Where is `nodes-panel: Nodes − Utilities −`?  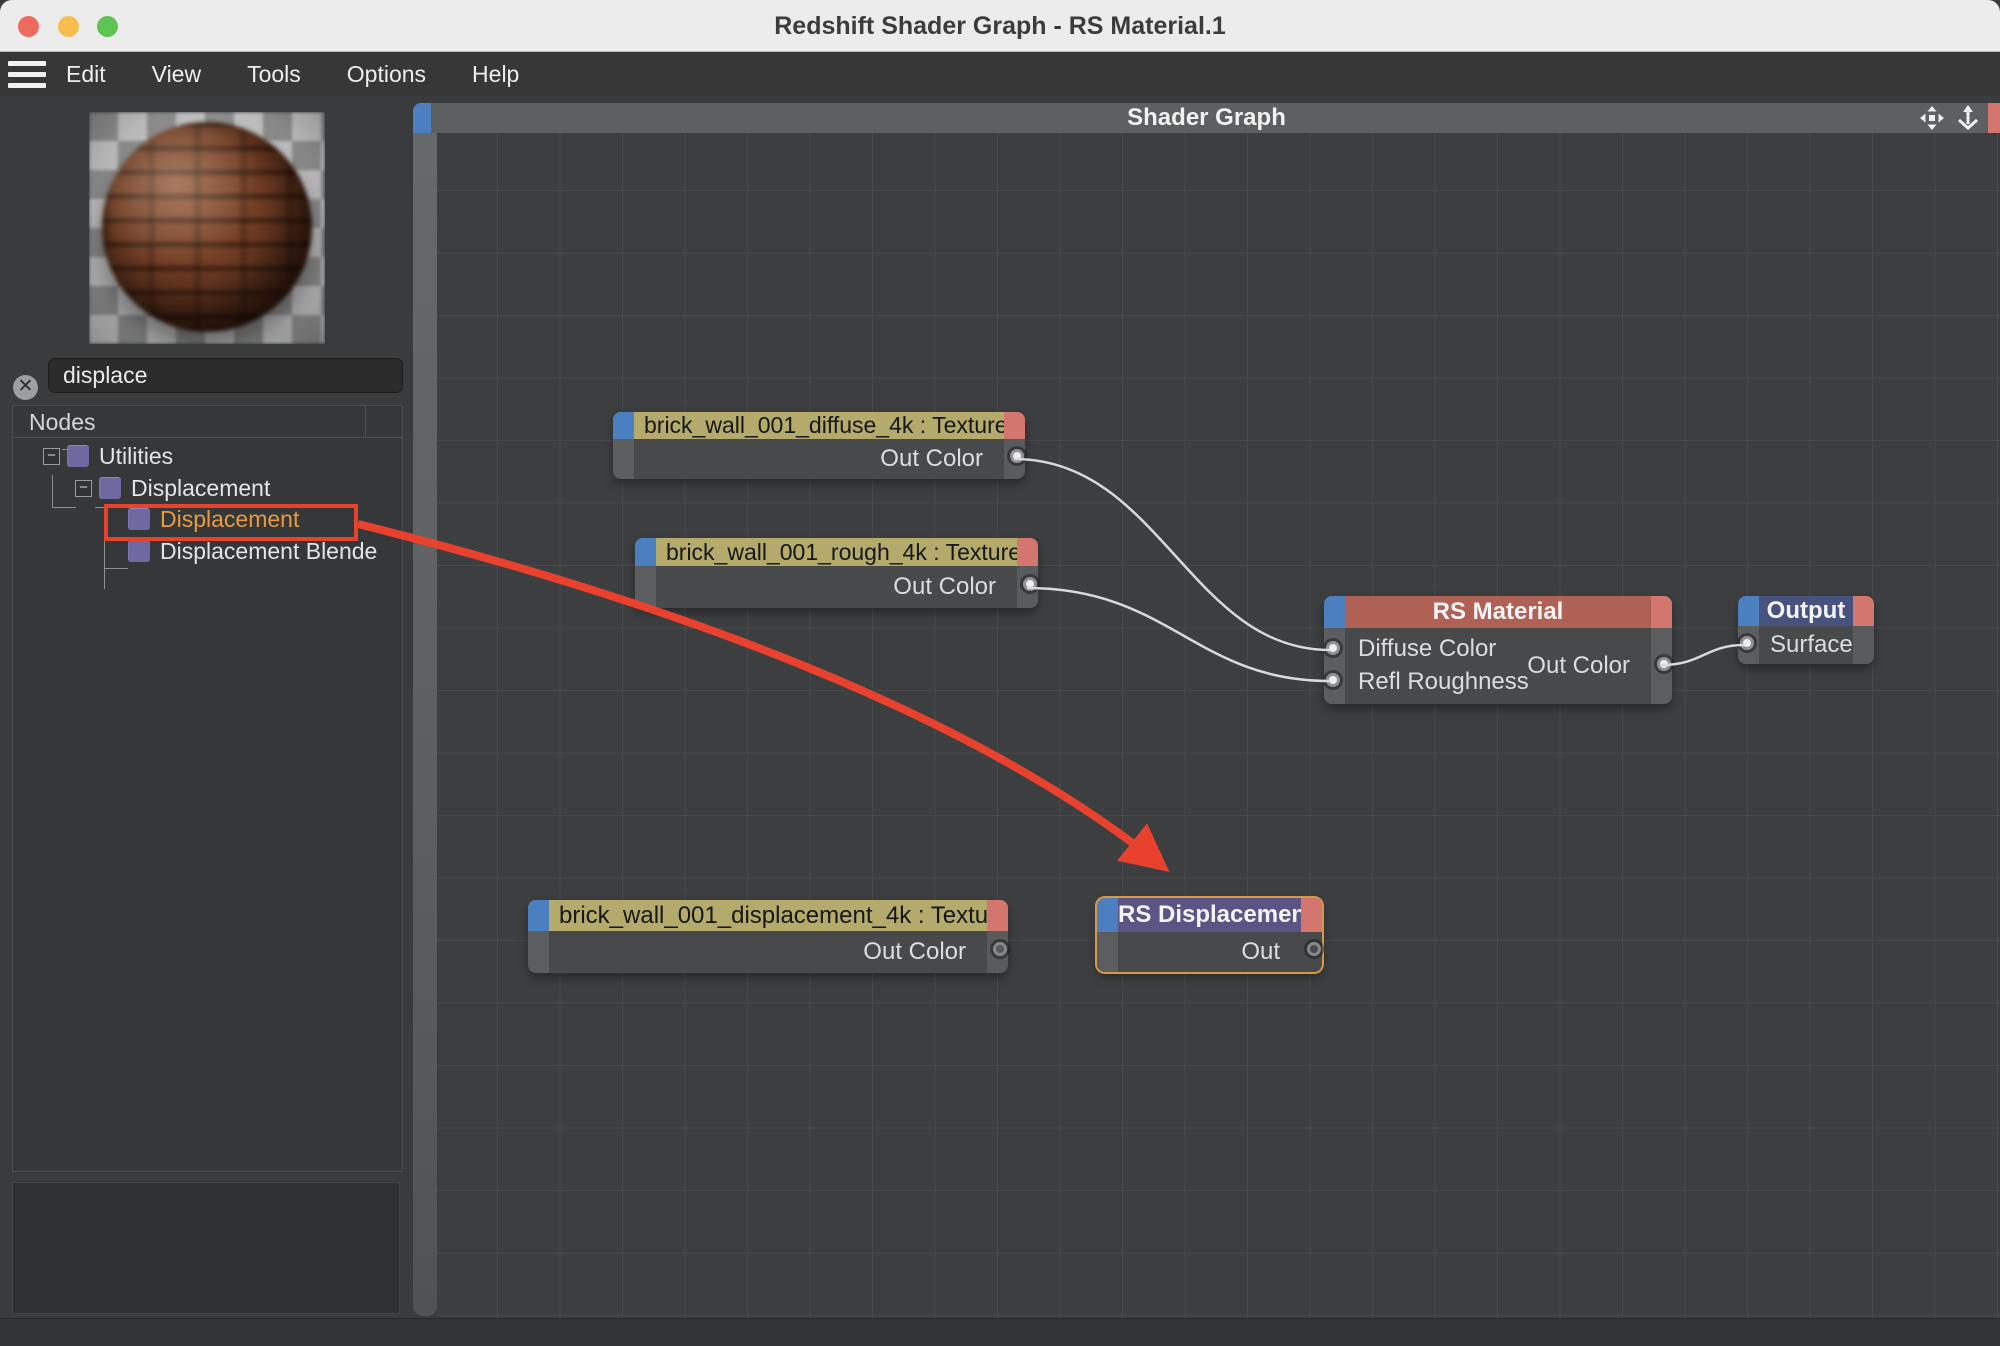 nodes-panel: Nodes − Utilities − is located at coordinates (207, 788).